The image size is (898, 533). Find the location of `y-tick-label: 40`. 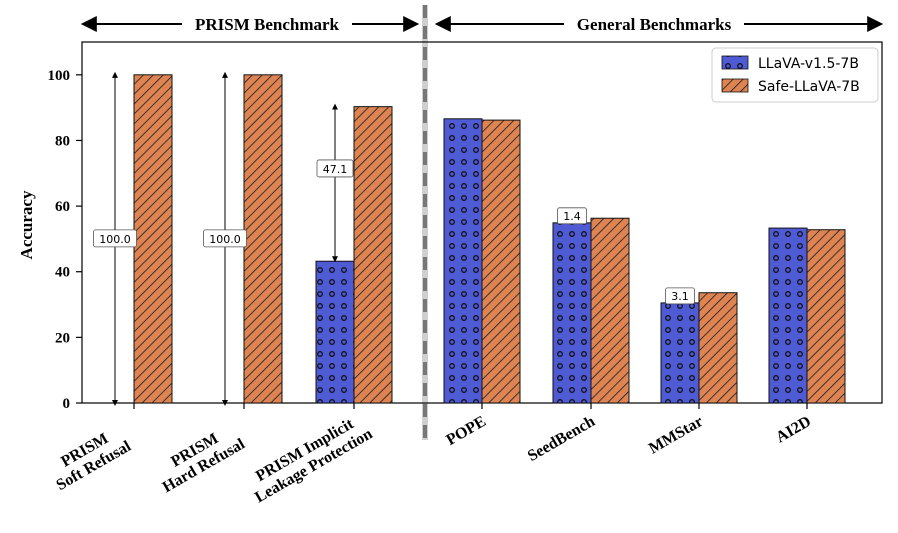

y-tick-label: 40 is located at coordinates (62, 273).